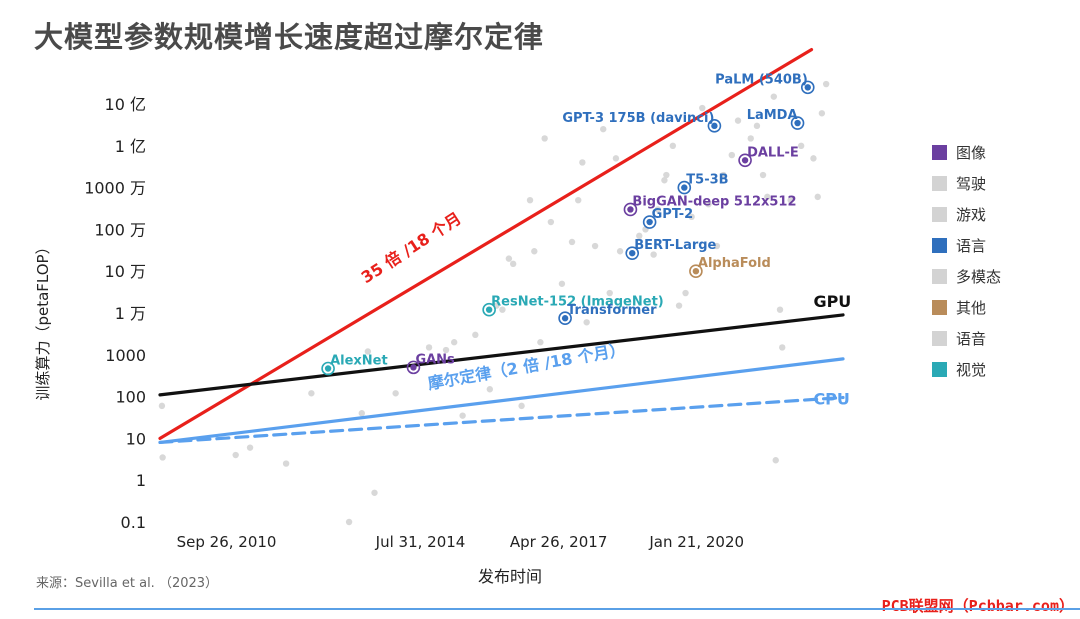 The height and width of the screenshot is (619, 1080). What do you see at coordinates (832, 301) in the screenshot?
I see `trend-line-label: GPU` at bounding box center [832, 301].